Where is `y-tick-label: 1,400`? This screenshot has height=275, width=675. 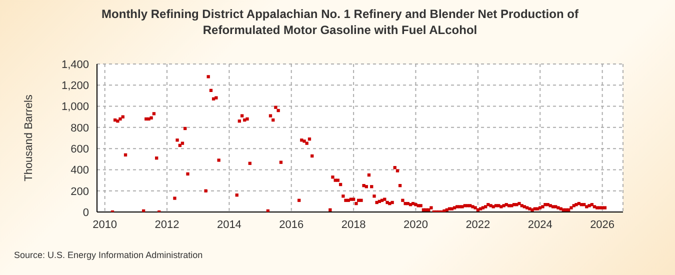 y-tick-label: 1,400 is located at coordinates (75, 64).